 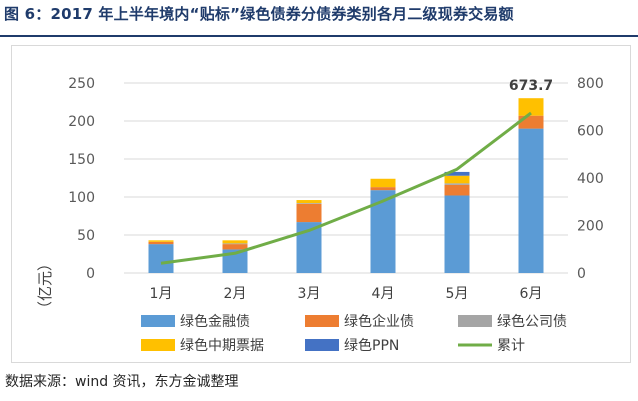 I want to click on bar-1-6月, so click(x=531, y=200).